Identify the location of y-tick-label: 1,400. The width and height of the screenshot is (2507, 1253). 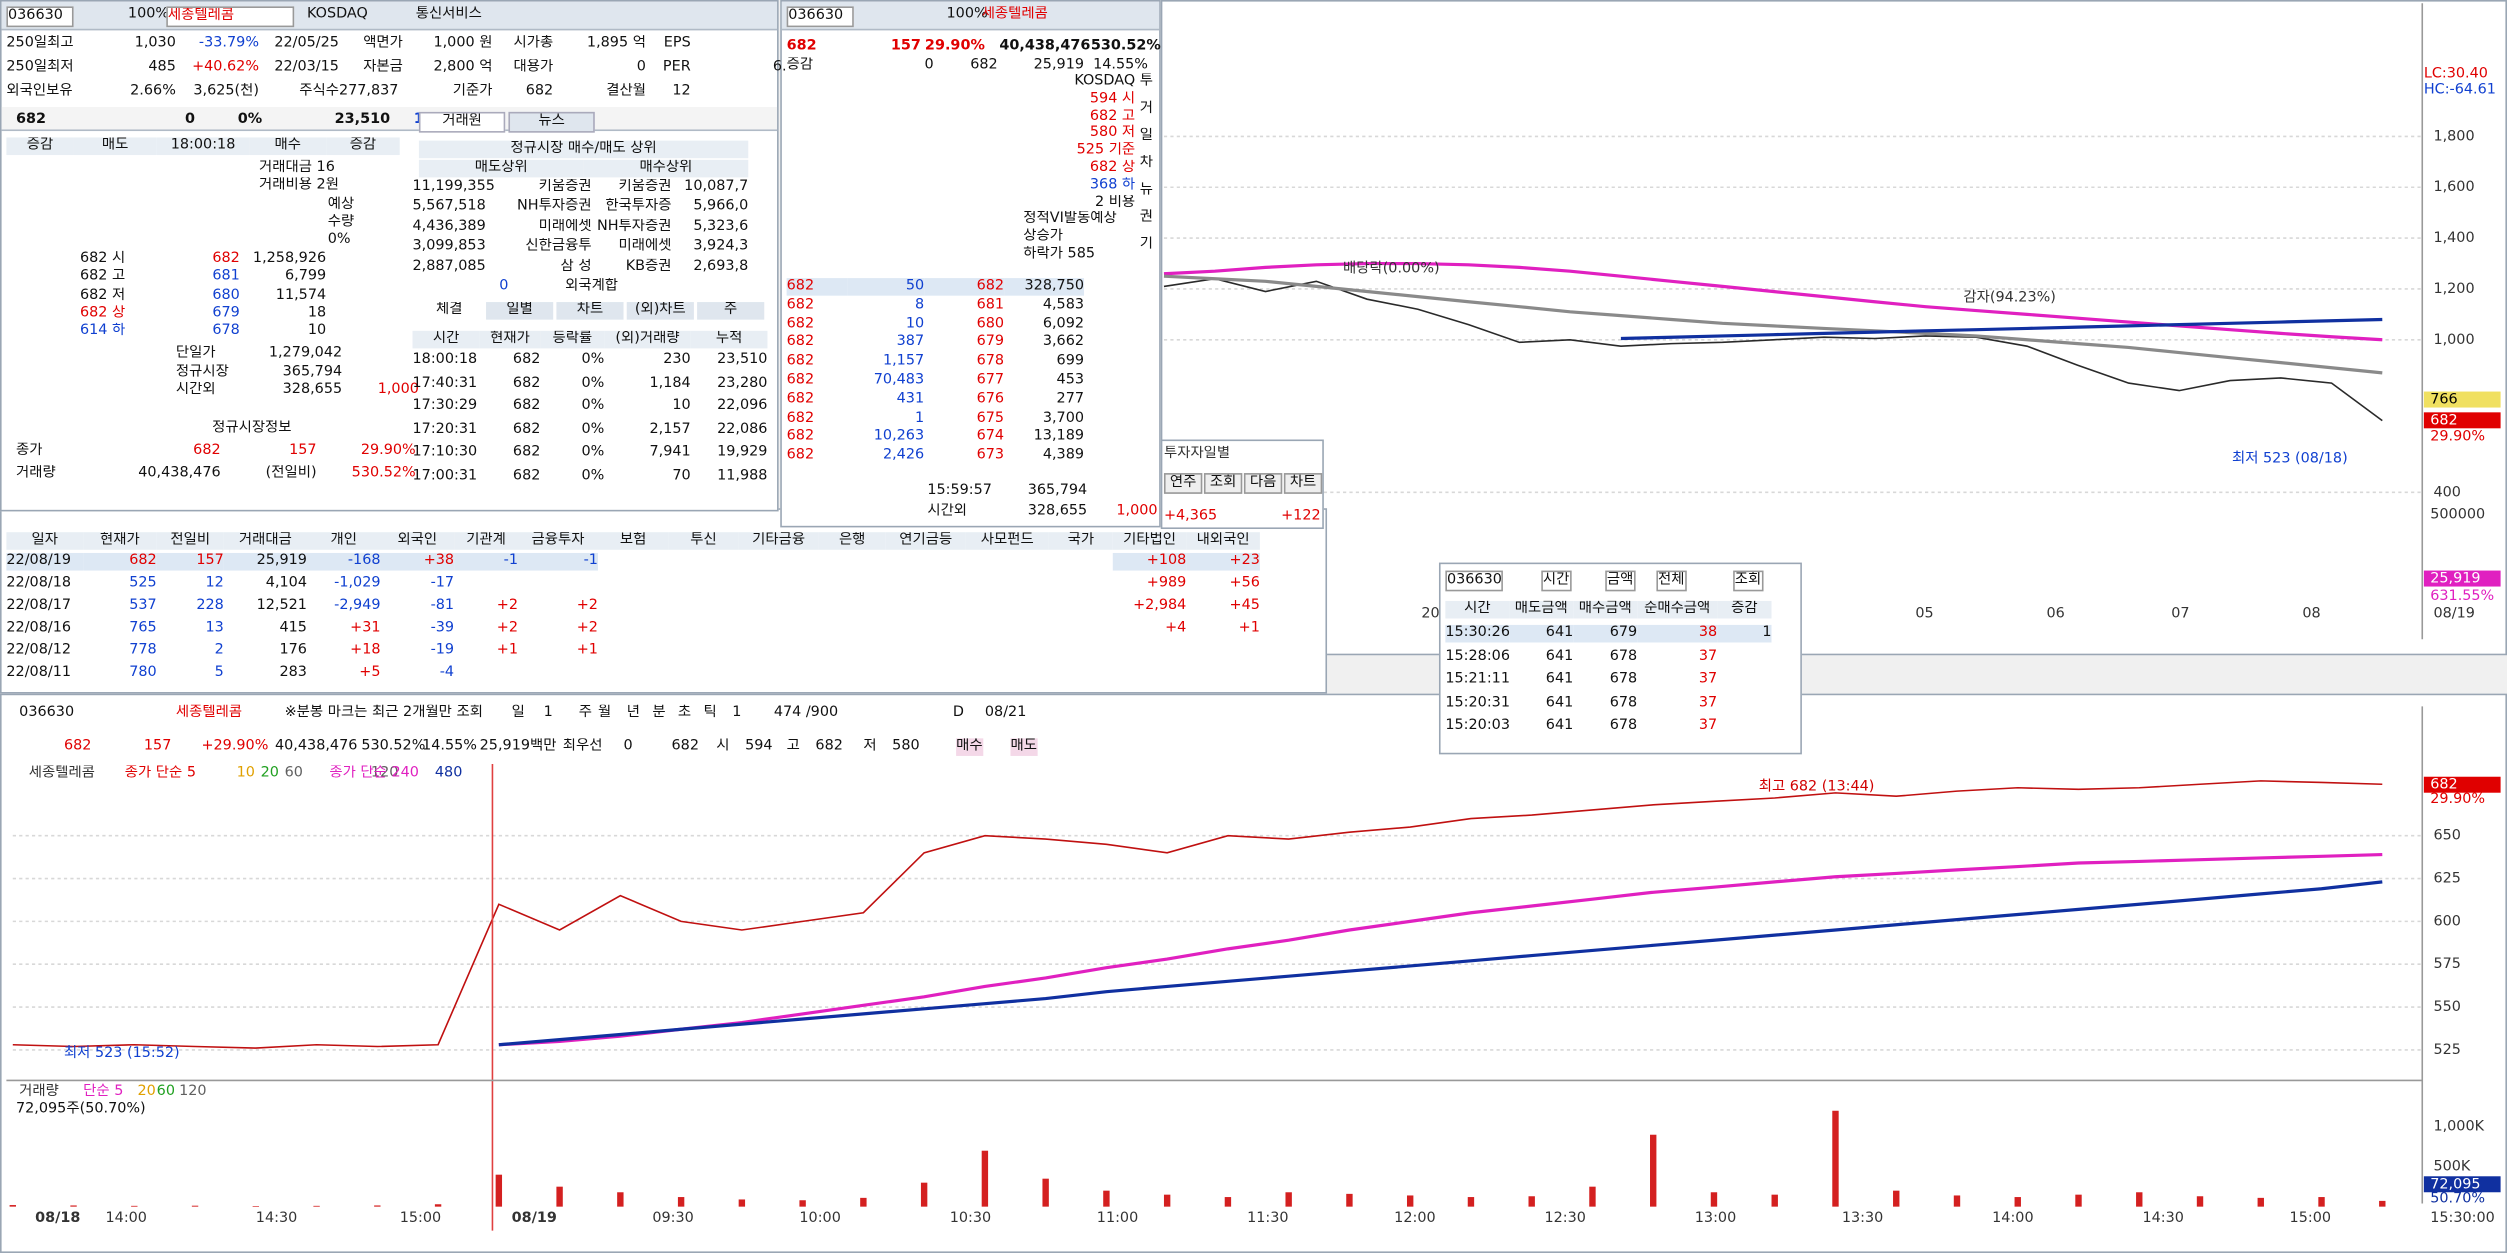
(2453, 238).